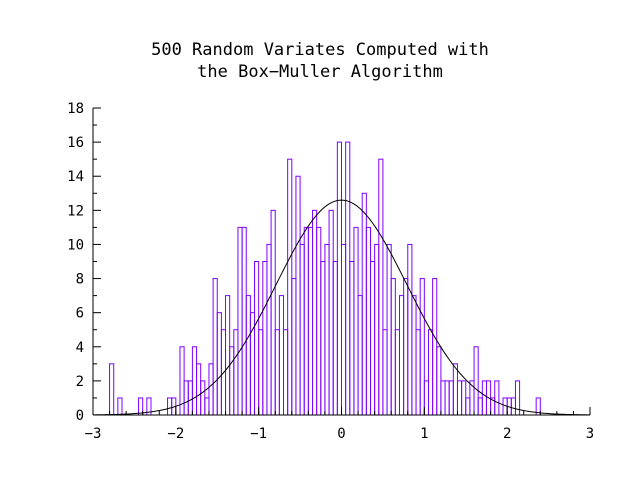 The height and width of the screenshot is (487, 640). What do you see at coordinates (80, 382) in the screenshot?
I see `y-tick-label: 2` at bounding box center [80, 382].